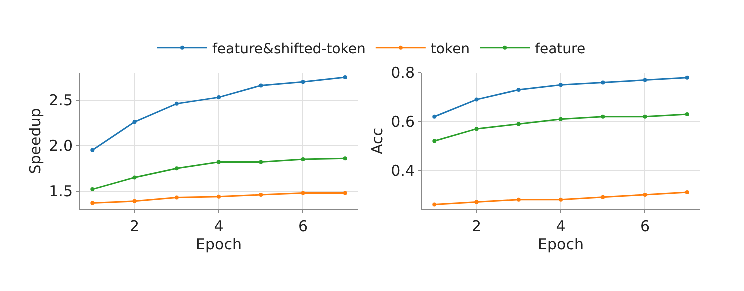 The image size is (744, 291). What do you see at coordinates (377, 141) in the screenshot?
I see `y-axis-title: Acc` at bounding box center [377, 141].